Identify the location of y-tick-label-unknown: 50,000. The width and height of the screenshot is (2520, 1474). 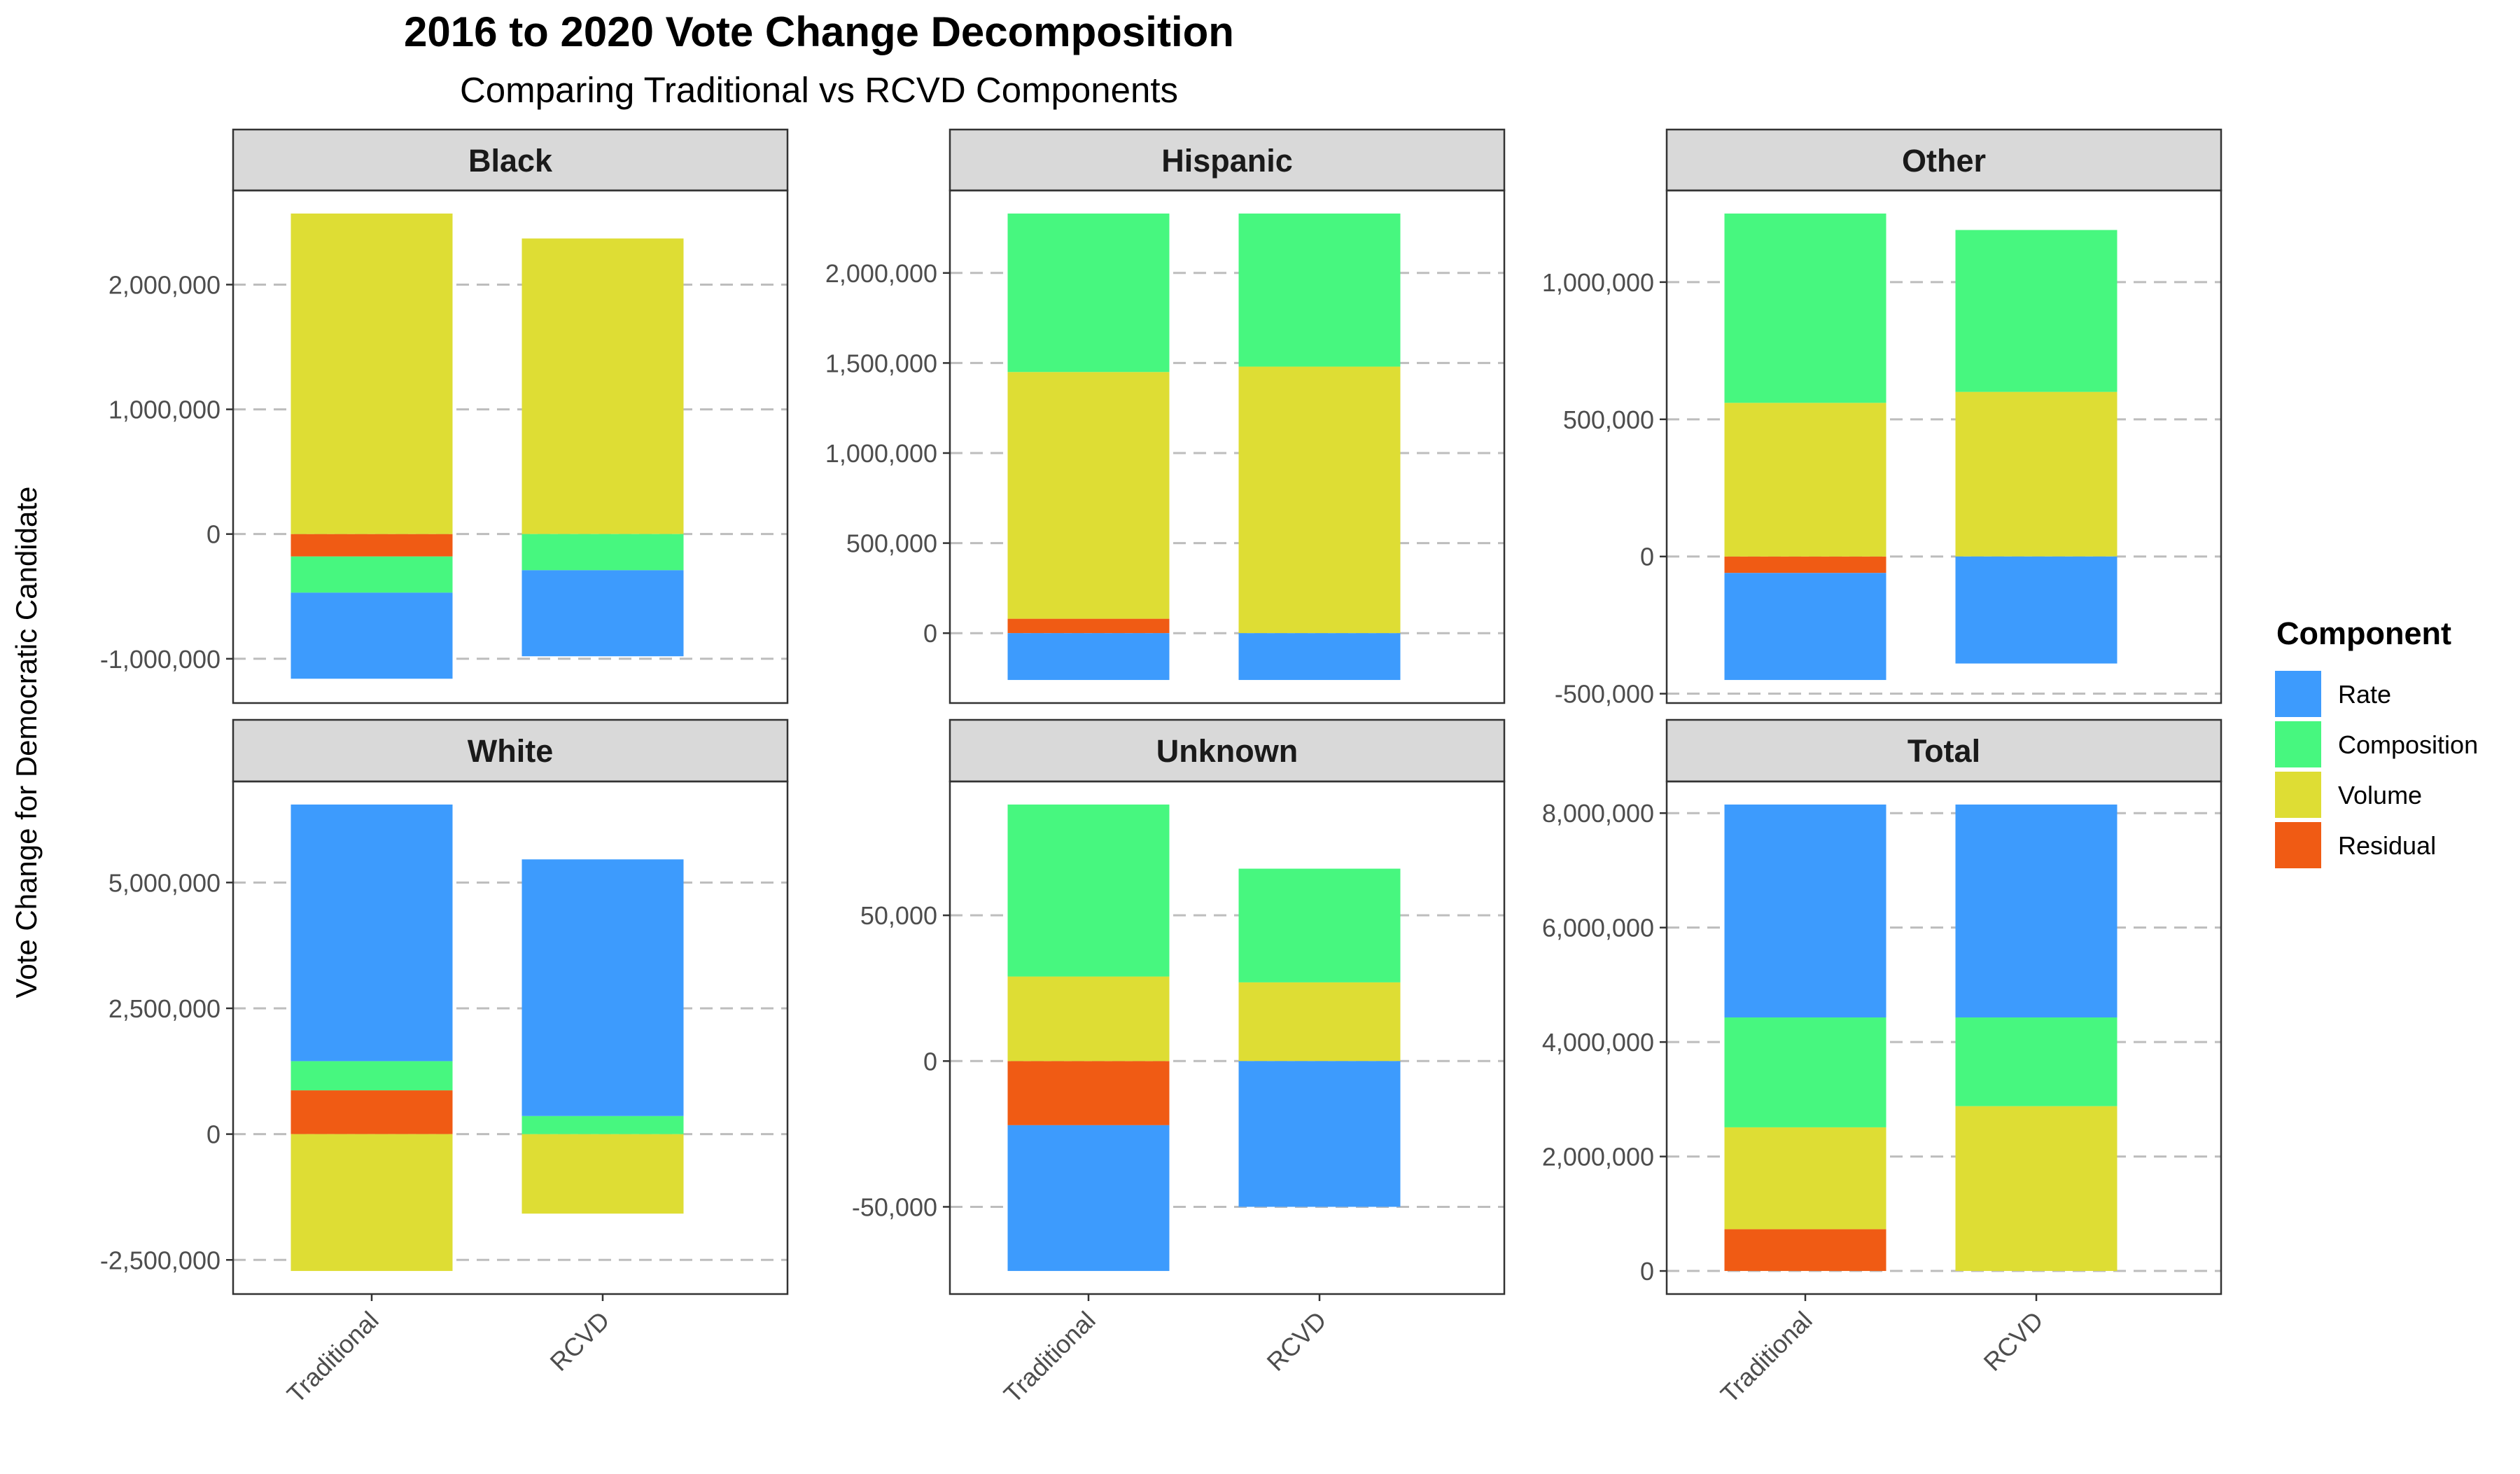
(898, 916).